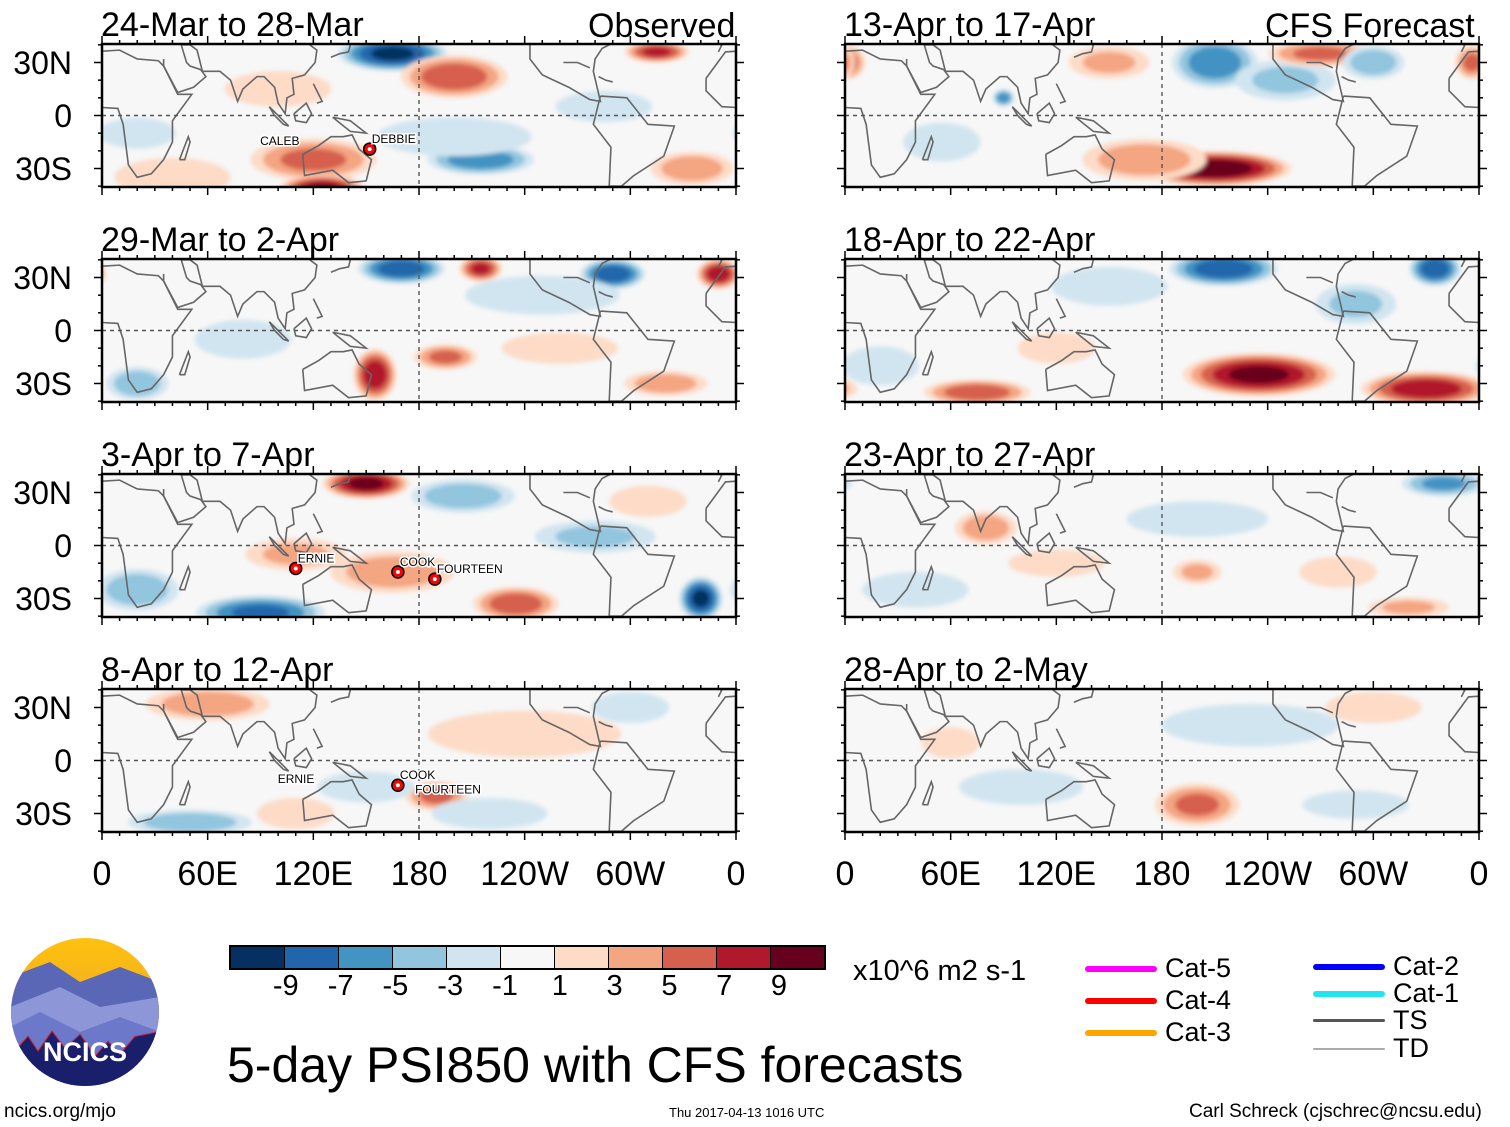 This screenshot has height=1127, width=1510. What do you see at coordinates (395, 986) in the screenshot?
I see `colorbar-tick-label: -5` at bounding box center [395, 986].